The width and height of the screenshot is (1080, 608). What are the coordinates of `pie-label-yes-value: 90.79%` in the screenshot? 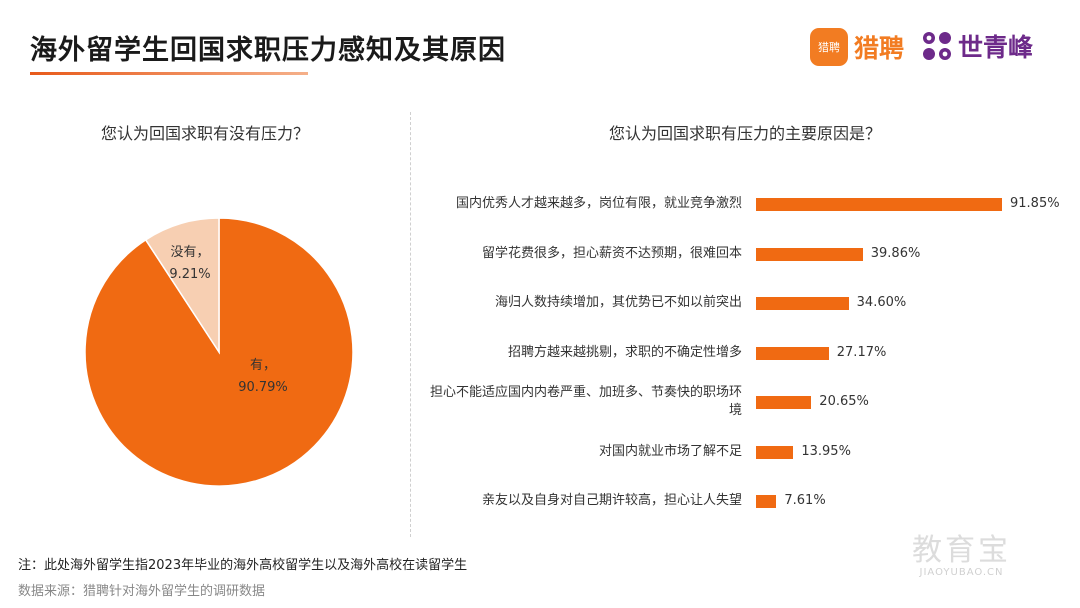 It's located at (263, 387).